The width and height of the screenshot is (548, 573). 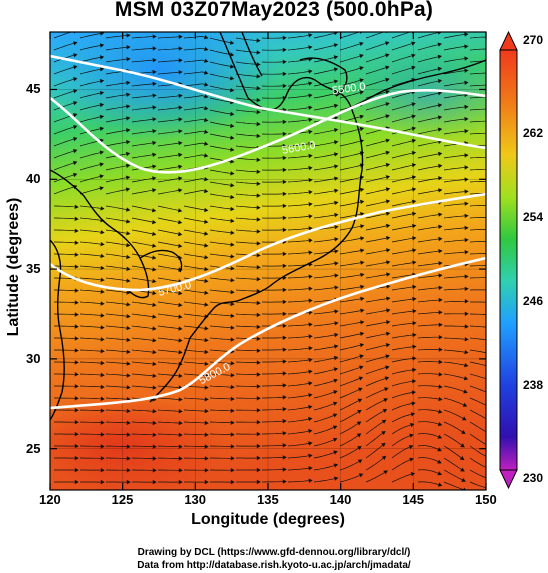 I want to click on y-tick-label: 35, so click(x=33, y=269).